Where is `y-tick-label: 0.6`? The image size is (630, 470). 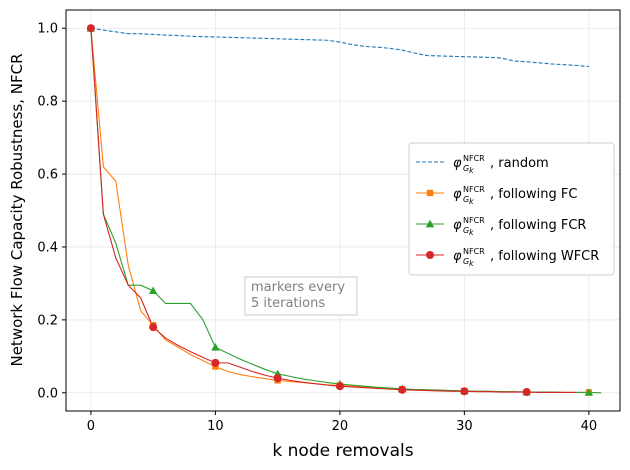
y-tick-label: 0.6 is located at coordinates (47, 175).